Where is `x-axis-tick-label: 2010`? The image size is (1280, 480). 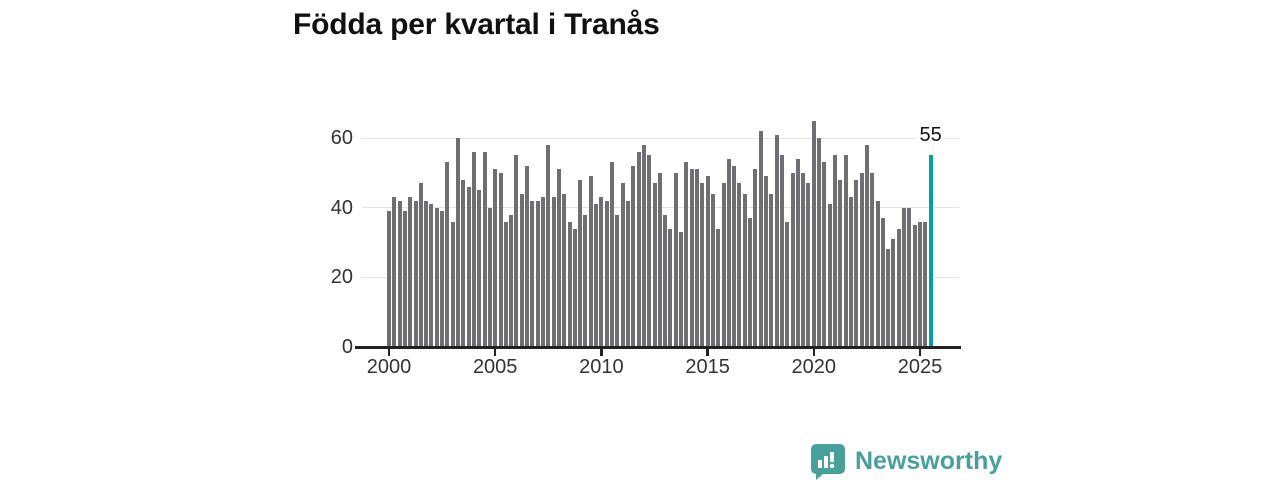 x-axis-tick-label: 2010 is located at coordinates (601, 367).